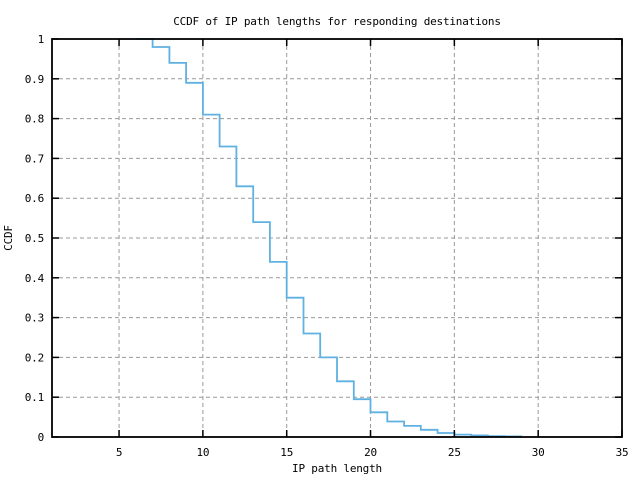  I want to click on y-tick-label: 0.1, so click(34, 397).